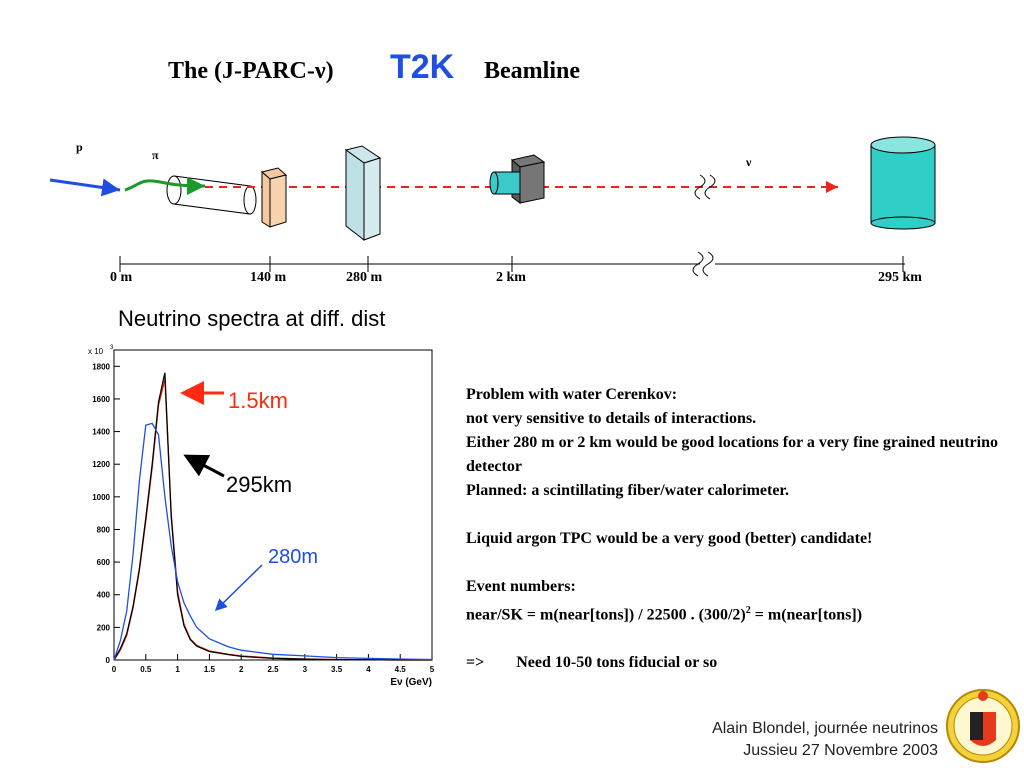 The width and height of the screenshot is (1024, 768). Describe the element at coordinates (364, 277) in the screenshot. I see `distance-label-2: 280 m` at that location.